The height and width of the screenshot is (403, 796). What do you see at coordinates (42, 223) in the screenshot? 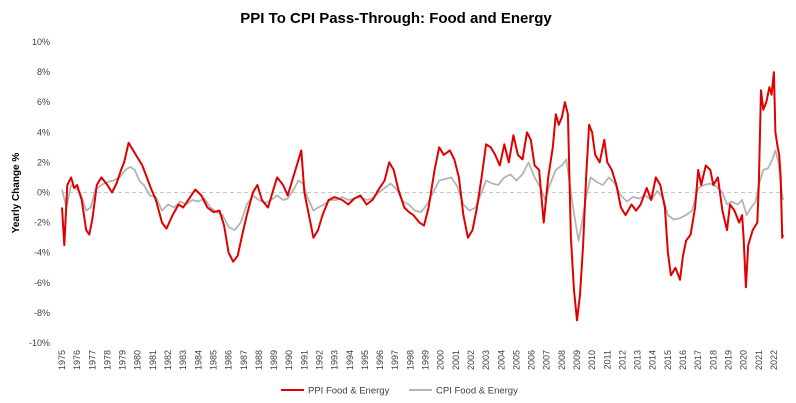
I see `y-tick-label: -2%` at bounding box center [42, 223].